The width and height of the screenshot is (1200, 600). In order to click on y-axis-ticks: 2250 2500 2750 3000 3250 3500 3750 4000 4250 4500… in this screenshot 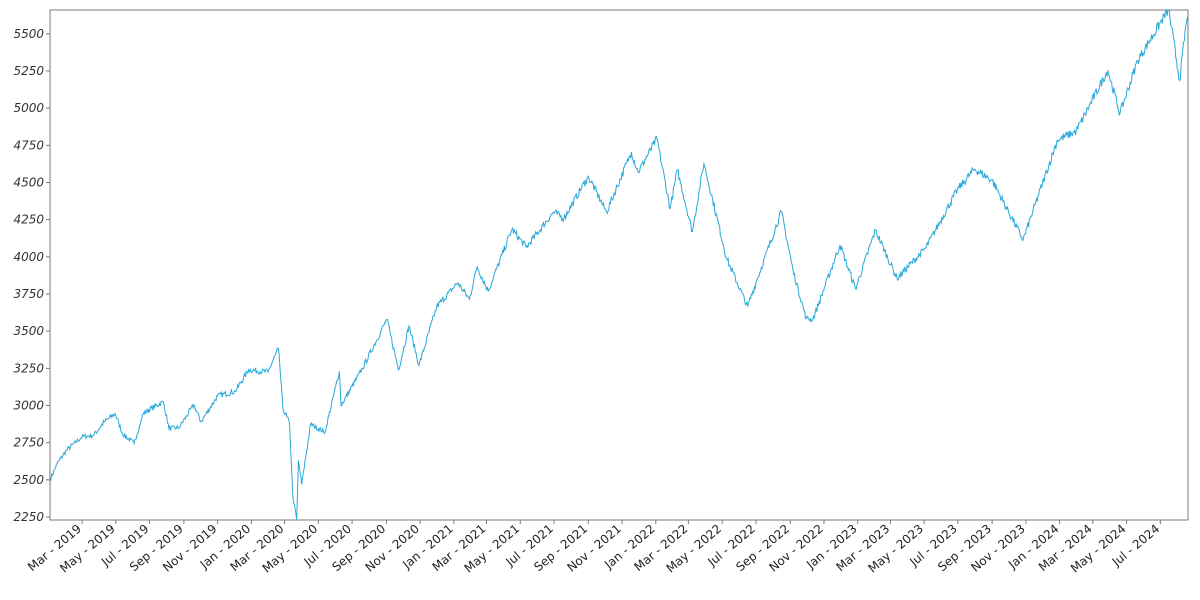, I will do `click(31, 275)`.